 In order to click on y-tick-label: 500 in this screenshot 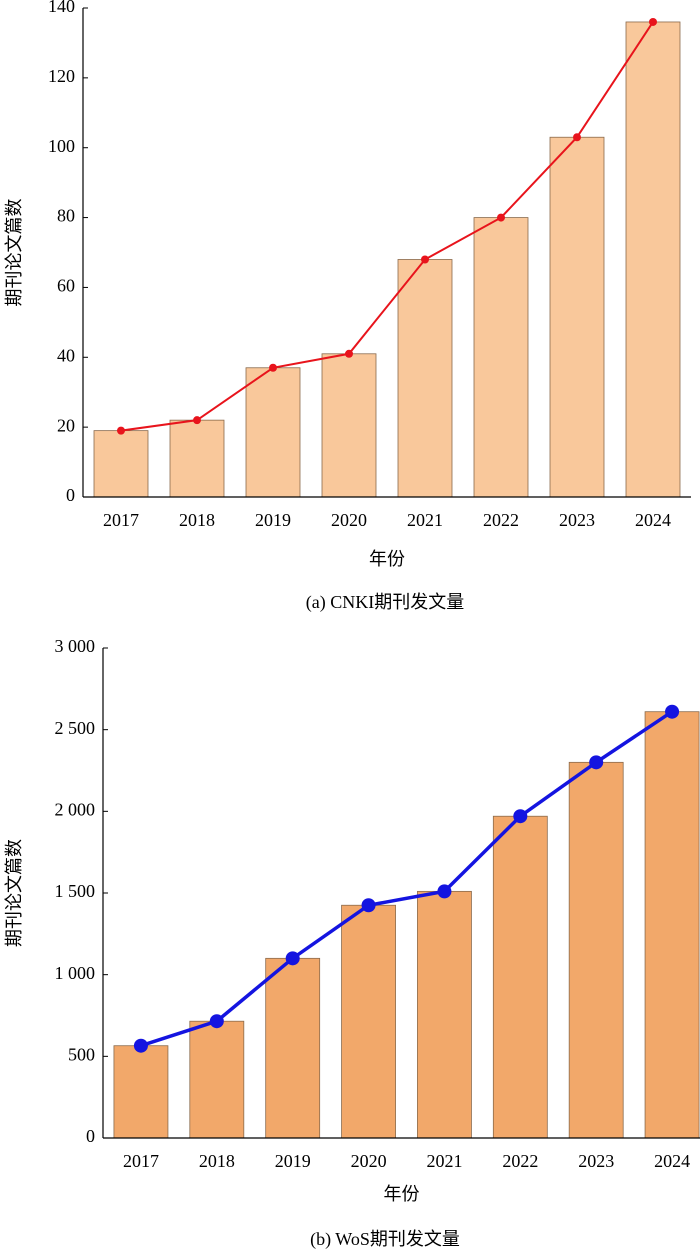, I will do `click(81, 1054)`.